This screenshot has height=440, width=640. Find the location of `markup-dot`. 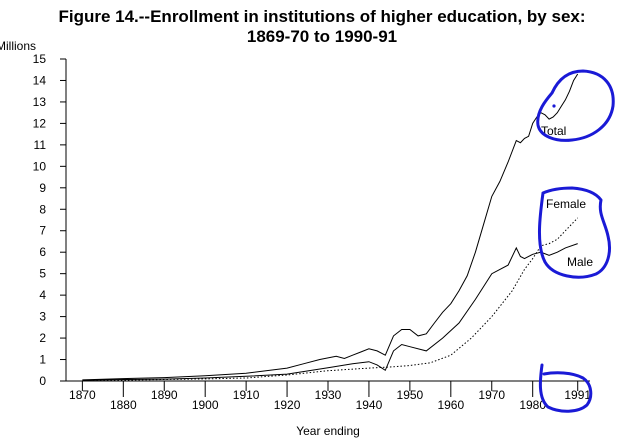

markup-dot is located at coordinates (554, 106).